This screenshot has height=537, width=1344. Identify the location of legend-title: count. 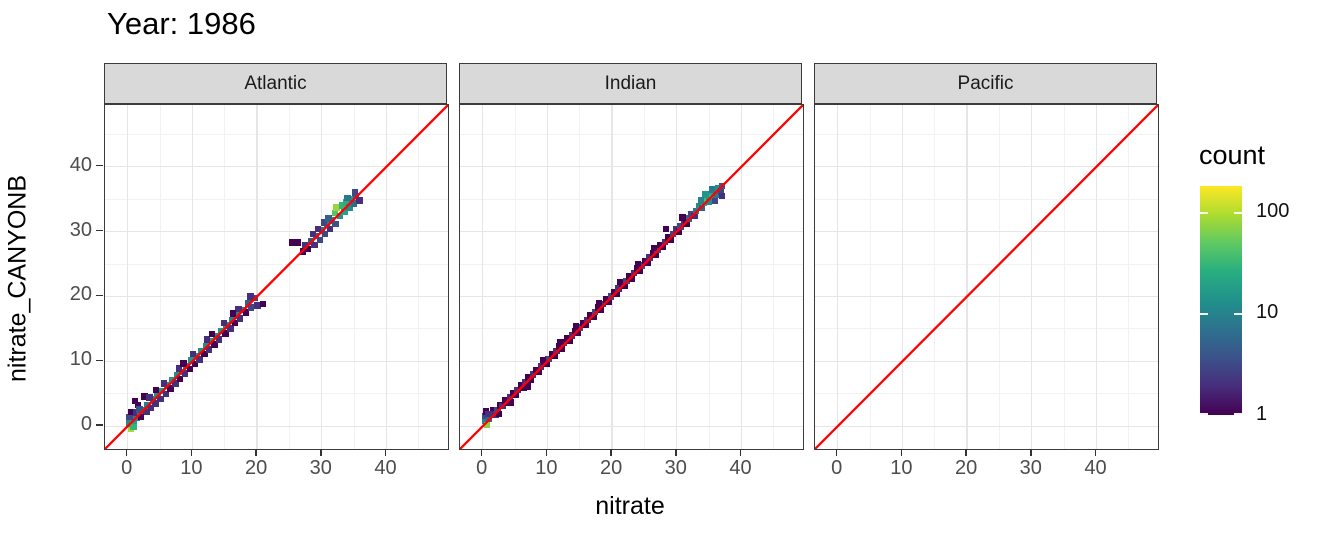
(1232, 155).